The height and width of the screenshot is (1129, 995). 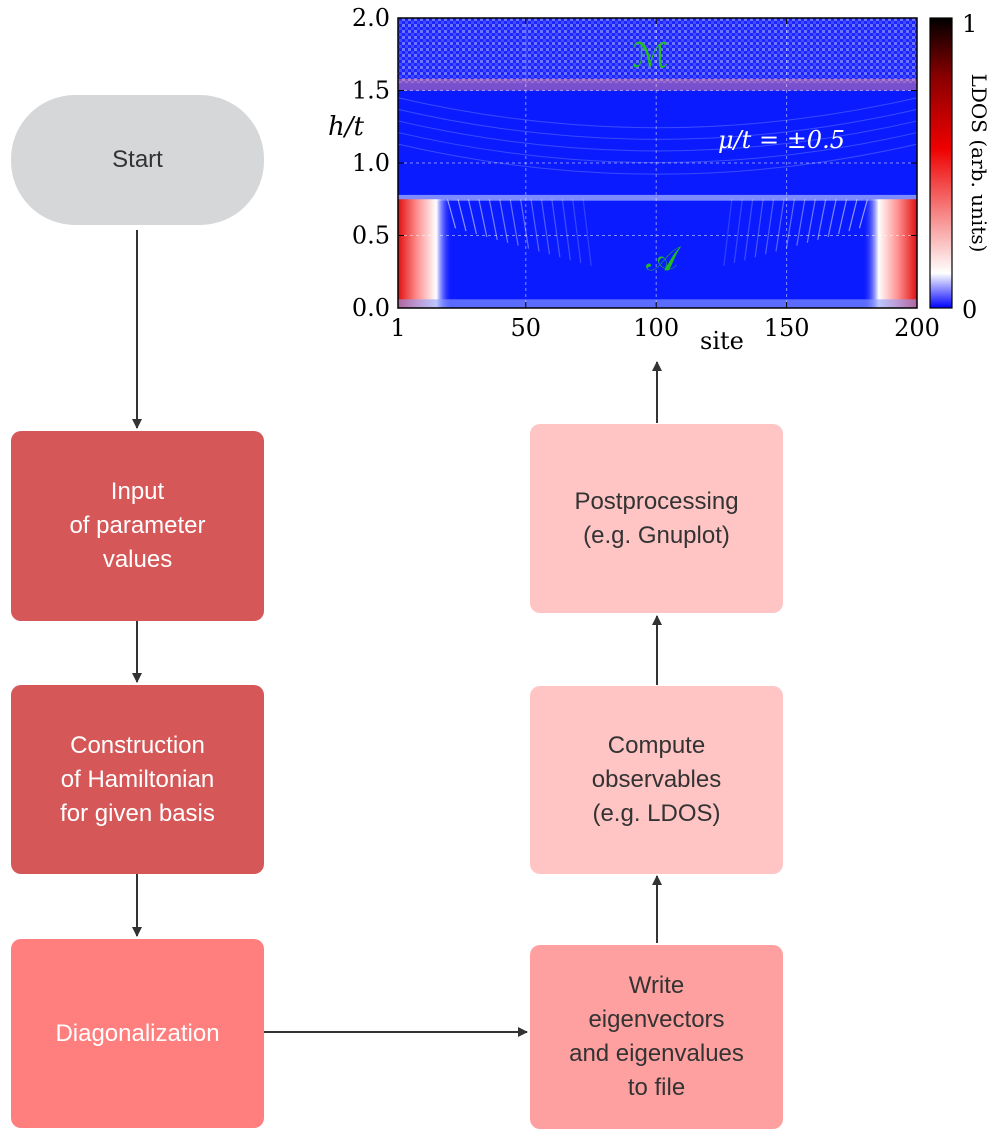 What do you see at coordinates (656, 1088) in the screenshot?
I see `write-node-line-4: to file` at bounding box center [656, 1088].